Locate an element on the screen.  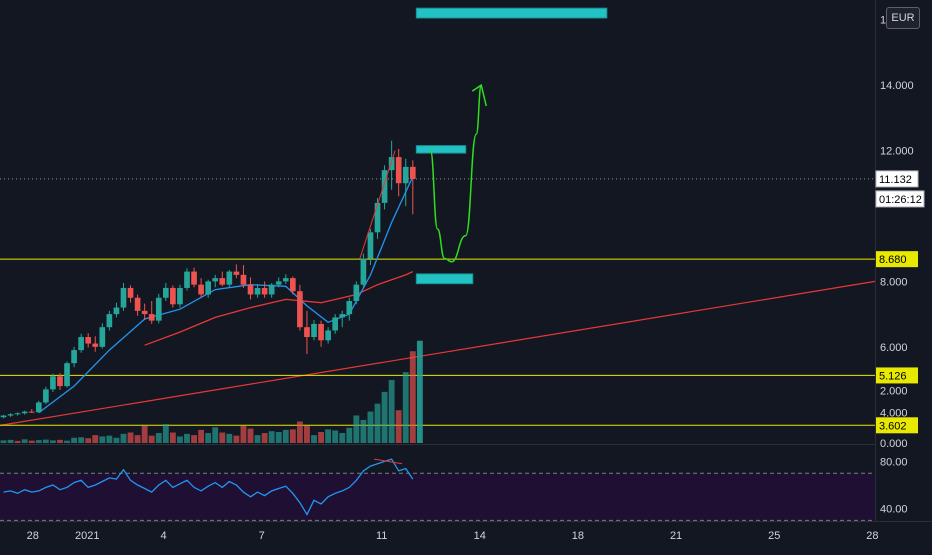
currency-badge: EUR is located at coordinates (903, 18).